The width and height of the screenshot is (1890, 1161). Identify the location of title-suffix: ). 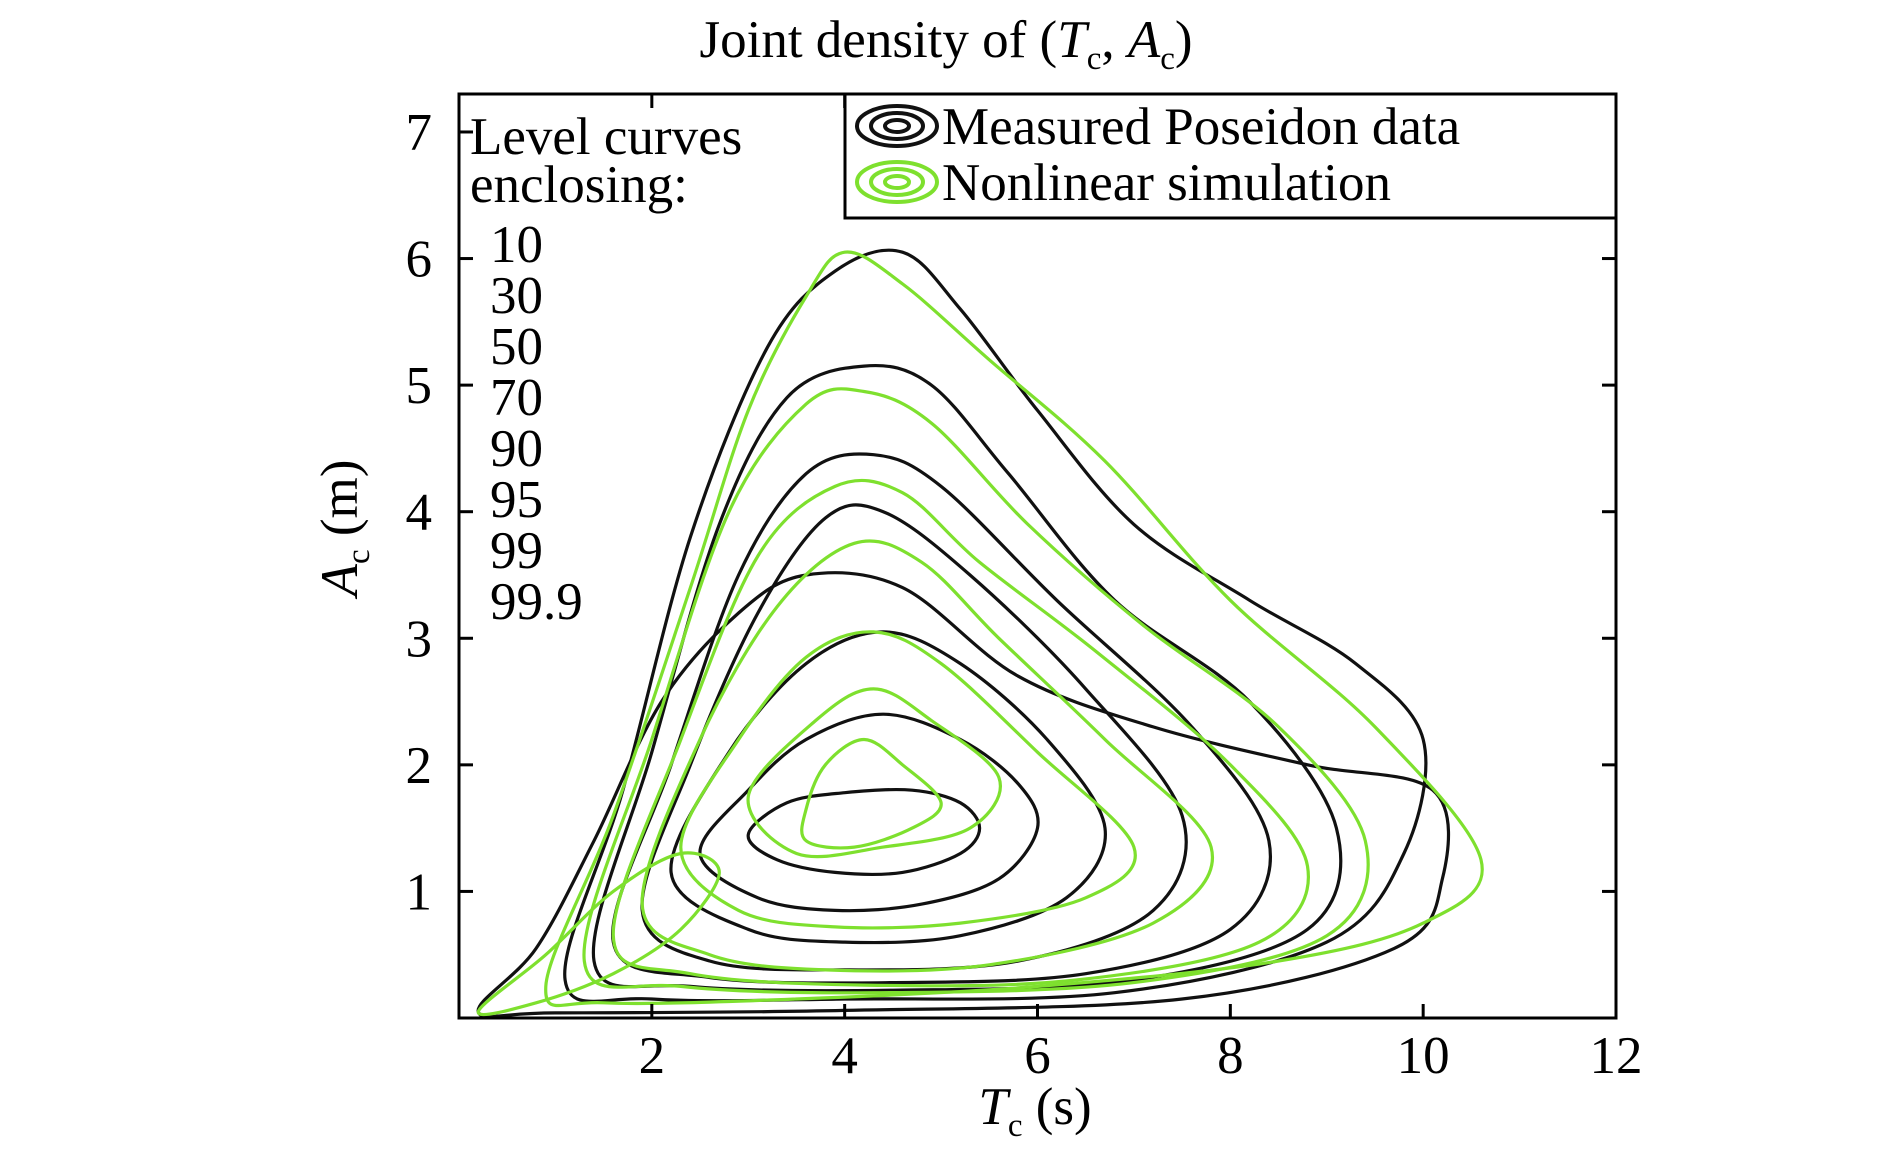
(1184, 40).